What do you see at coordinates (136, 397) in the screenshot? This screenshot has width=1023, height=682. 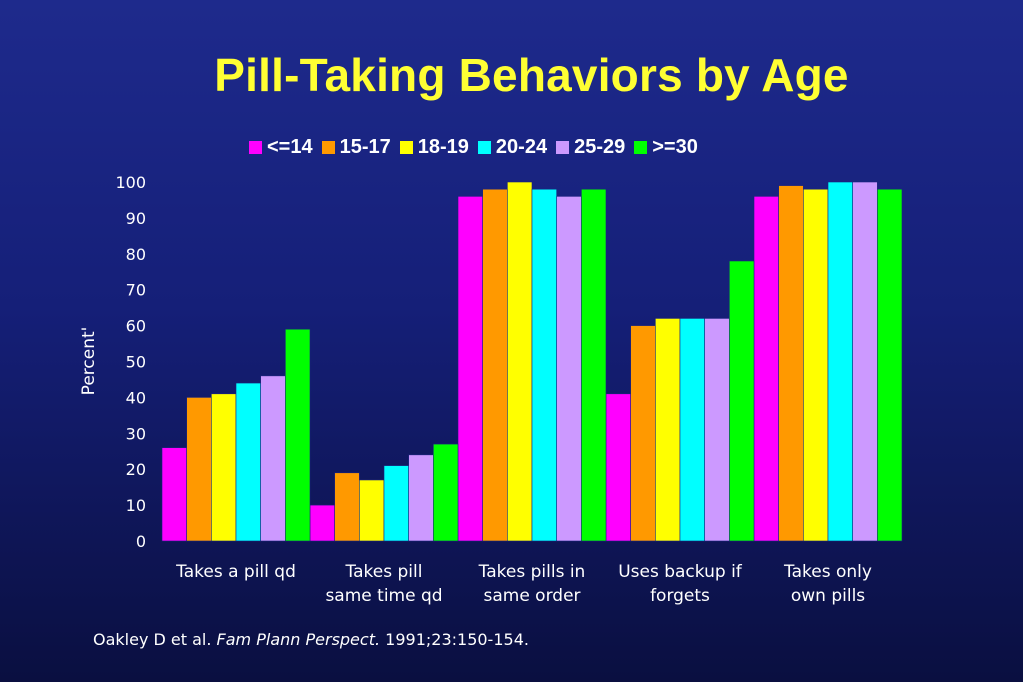 I see `y-tick-label: 40` at bounding box center [136, 397].